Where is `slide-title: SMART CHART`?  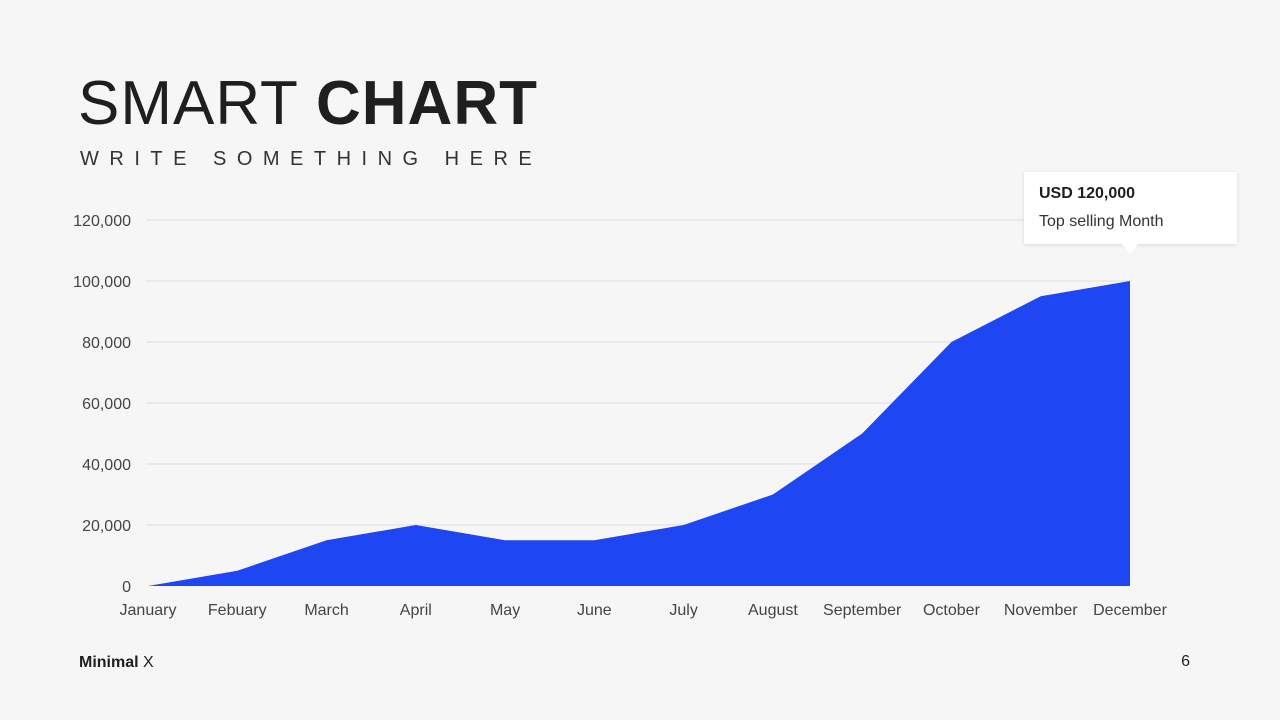
slide-title: SMART CHART is located at coordinates (308, 104).